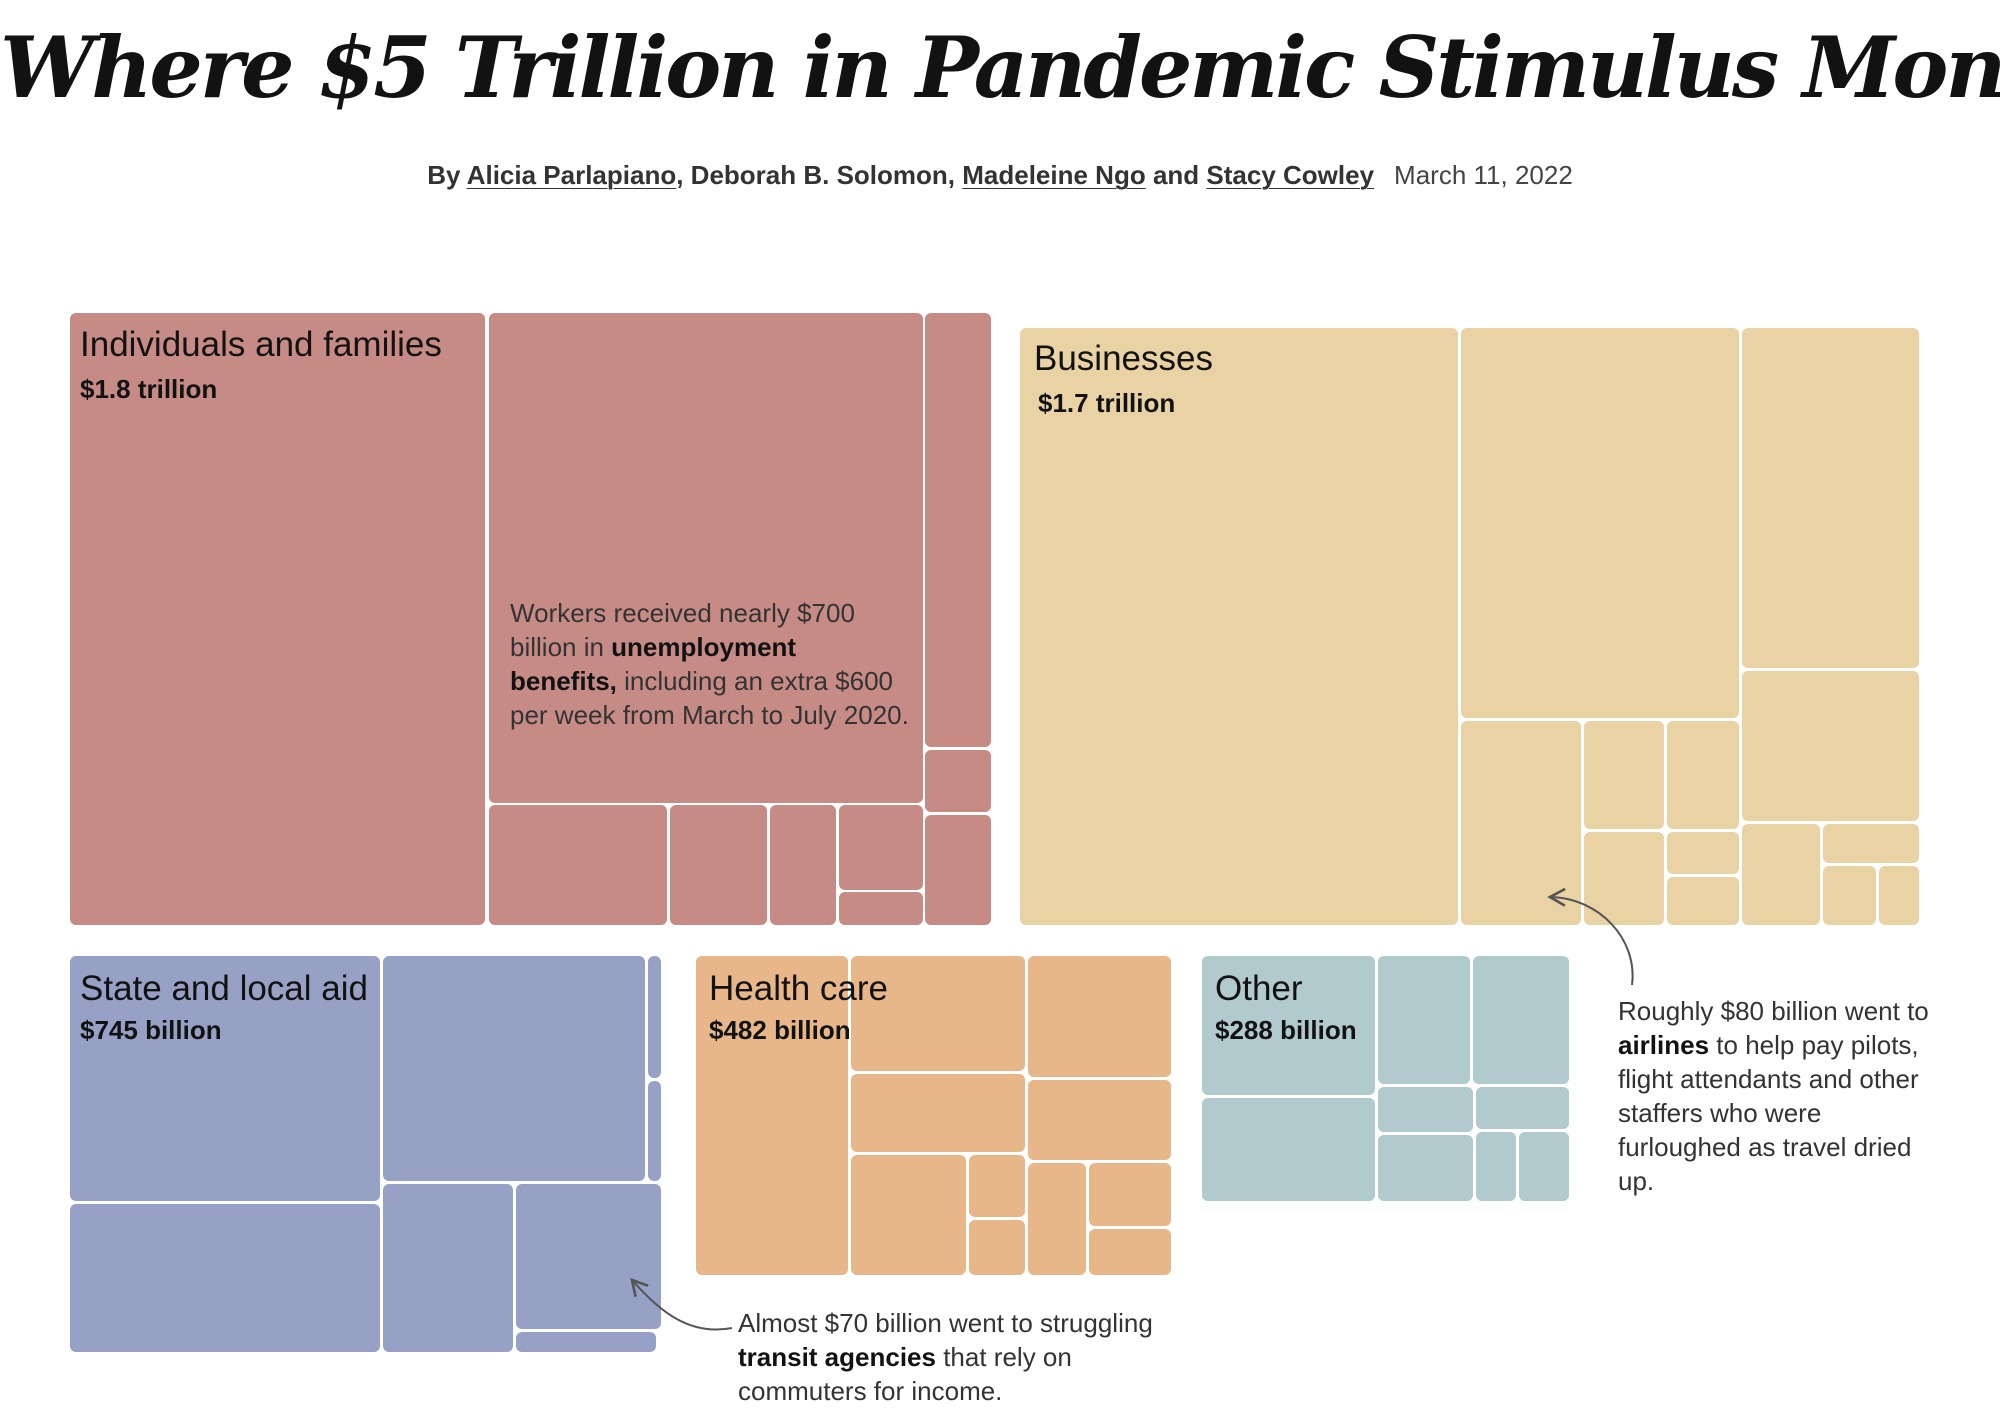 The height and width of the screenshot is (1428, 2000). Describe the element at coordinates (1773, 1011) in the screenshot. I see `airlines-annotation-part-1: Roughly $80 billion went to` at that location.